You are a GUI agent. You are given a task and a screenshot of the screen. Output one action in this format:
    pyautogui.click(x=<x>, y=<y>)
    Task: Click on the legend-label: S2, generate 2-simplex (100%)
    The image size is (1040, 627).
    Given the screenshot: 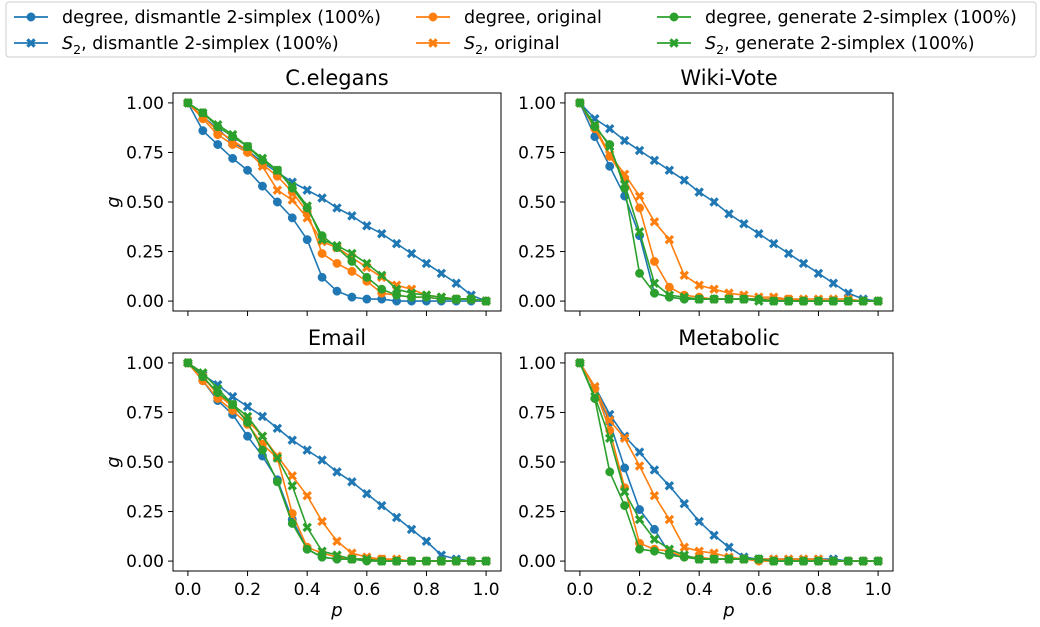 What is the action you would take?
    pyautogui.click(x=840, y=45)
    